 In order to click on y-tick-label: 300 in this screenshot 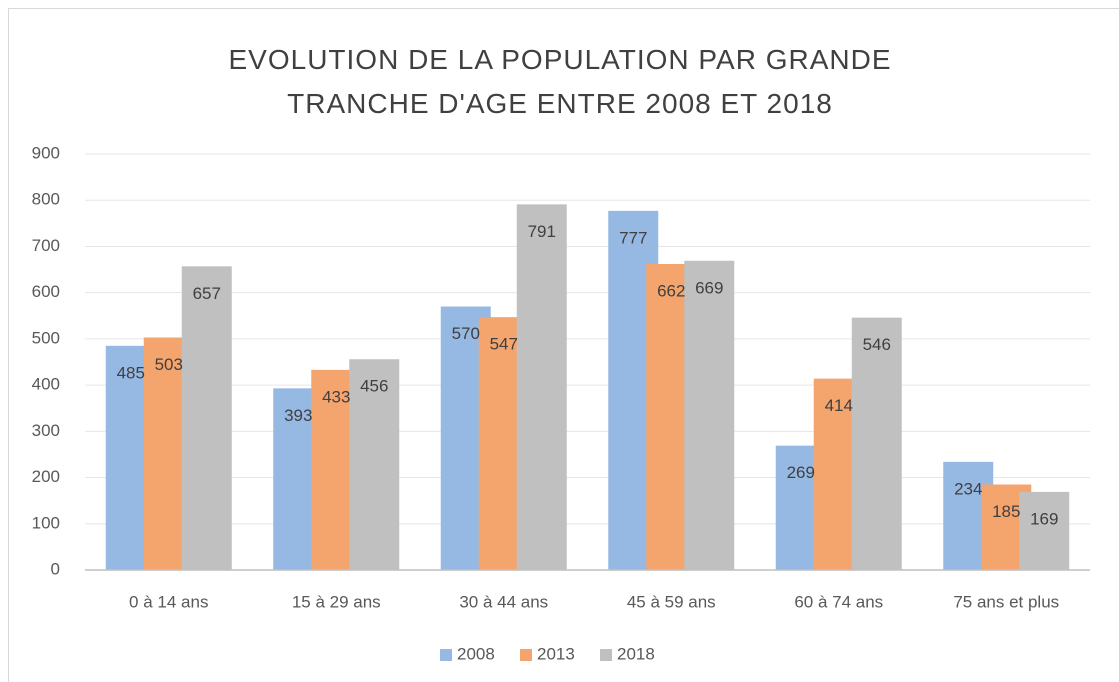, I will do `click(46, 430)`.